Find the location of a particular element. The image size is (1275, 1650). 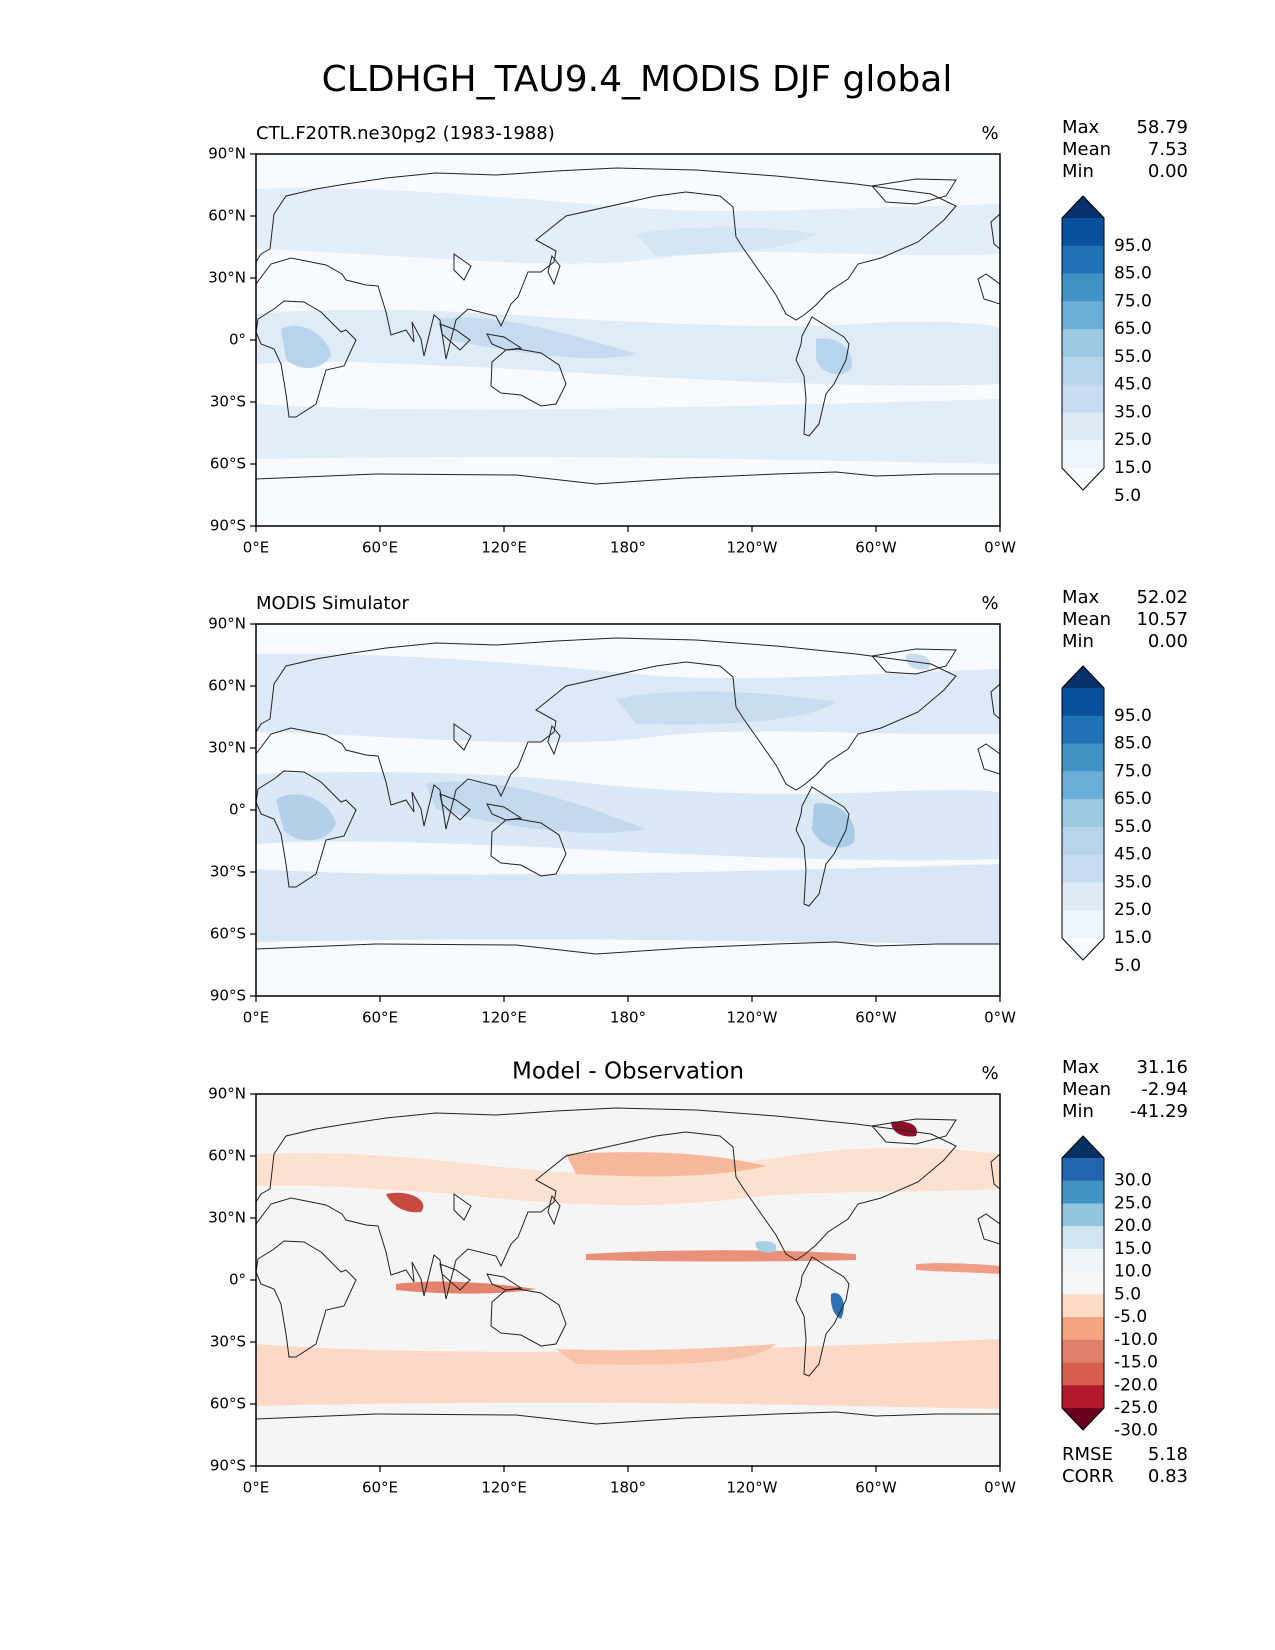

cloud-africa is located at coordinates (306, 817).